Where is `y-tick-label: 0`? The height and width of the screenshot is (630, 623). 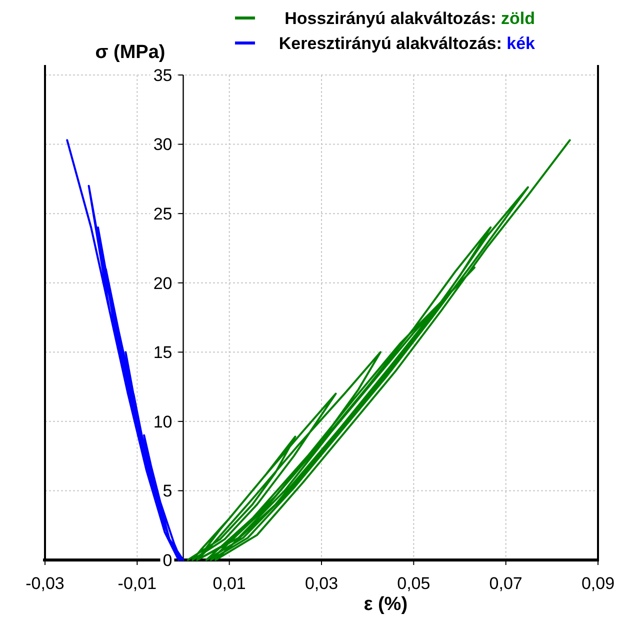 y-tick-label: 0 is located at coordinates (167, 560).